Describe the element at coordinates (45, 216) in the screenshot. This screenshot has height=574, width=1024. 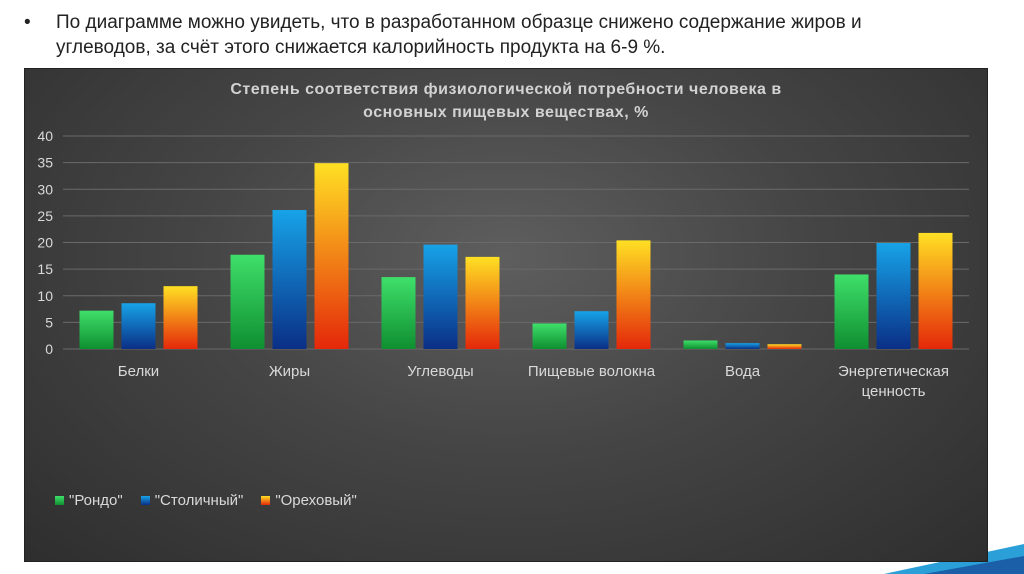
I see `y-tick-label: 25` at that location.